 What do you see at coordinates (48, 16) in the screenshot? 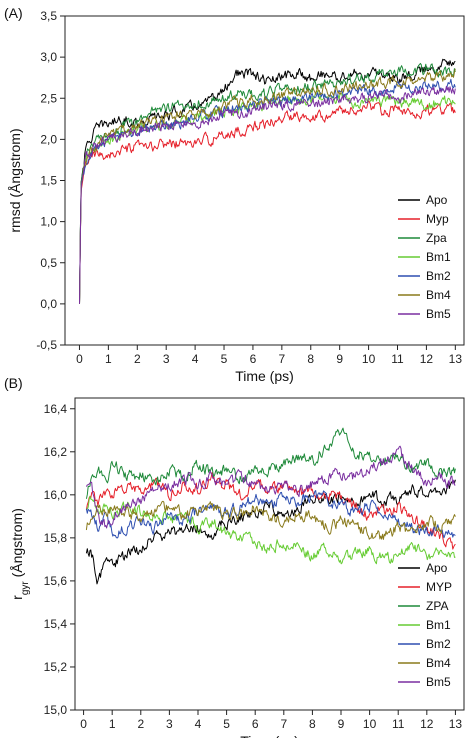
I see `y-tick-label: 3,5` at bounding box center [48, 16].